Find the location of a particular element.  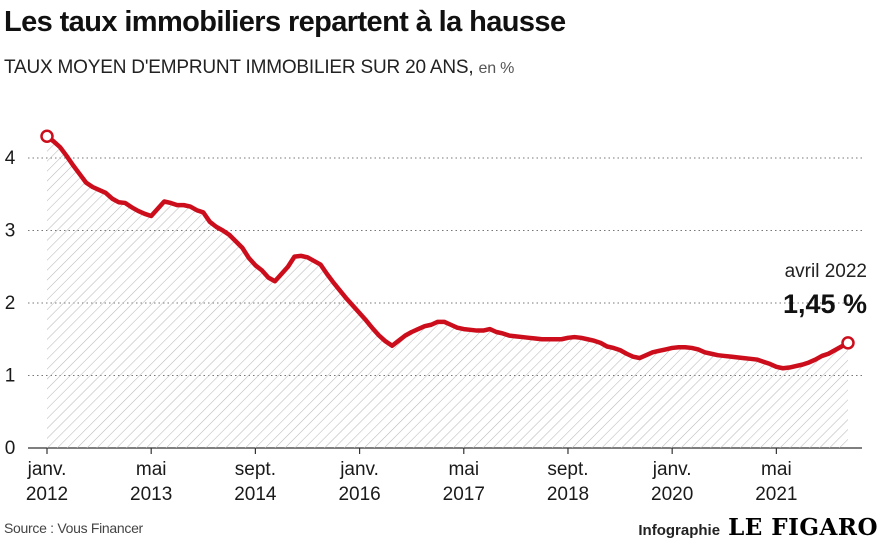

le-figaro-logo: LE FIGARO is located at coordinates (803, 527).